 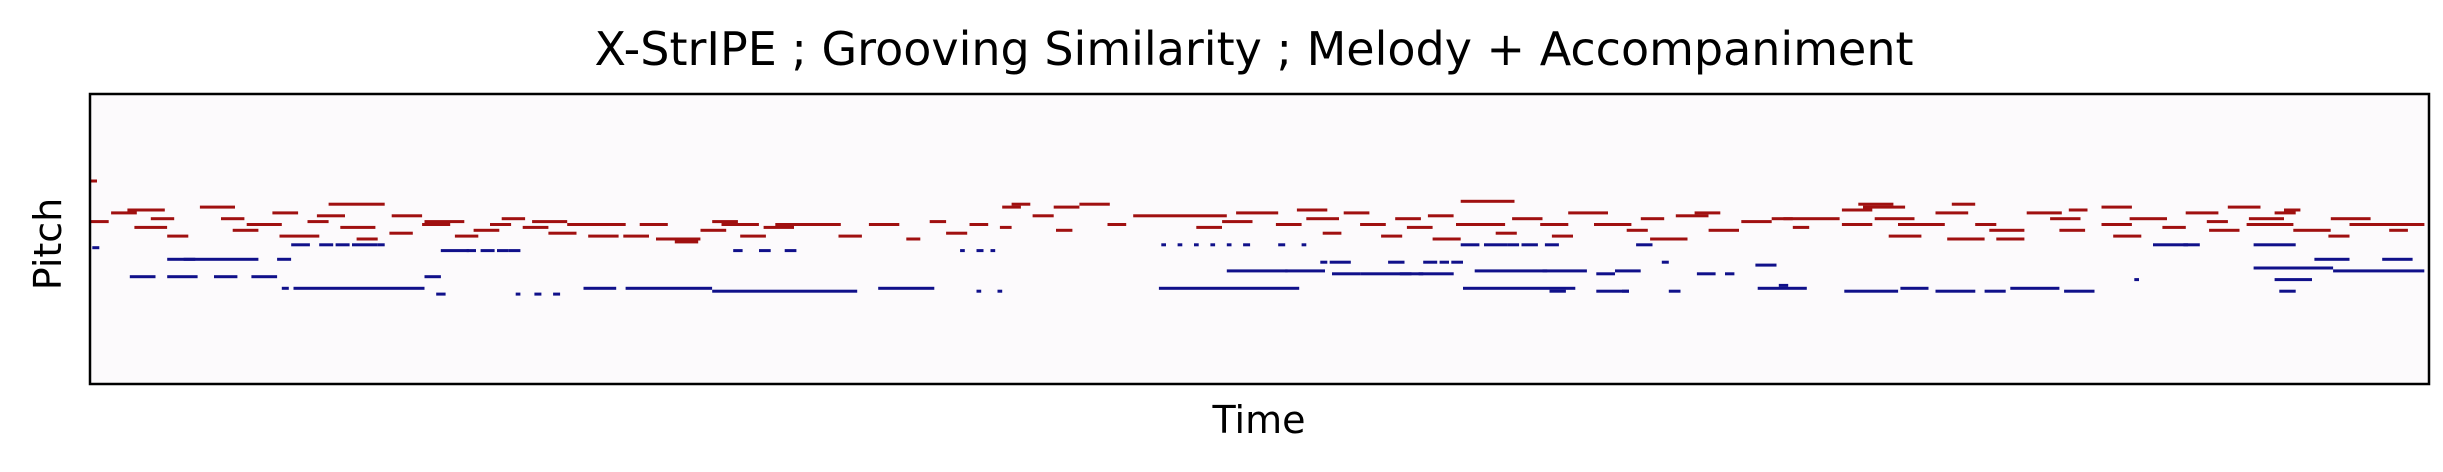 What do you see at coordinates (48, 244) in the screenshot?
I see `y-axis-label: Pitch` at bounding box center [48, 244].